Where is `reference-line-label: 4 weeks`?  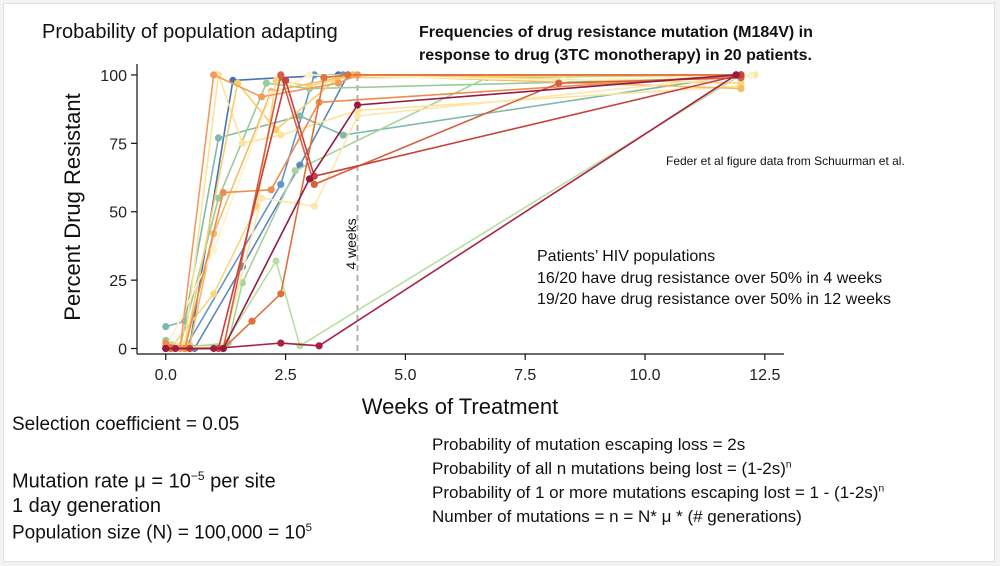
reference-line-label: 4 weeks is located at coordinates (351, 243).